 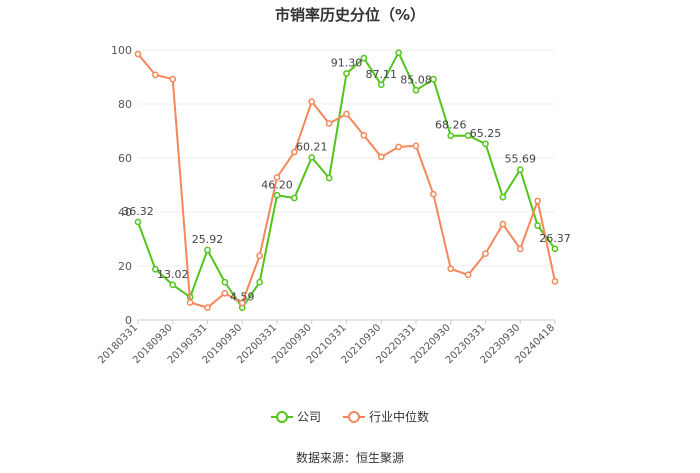 I want to click on y-tick-label: 80, so click(x=125, y=104).